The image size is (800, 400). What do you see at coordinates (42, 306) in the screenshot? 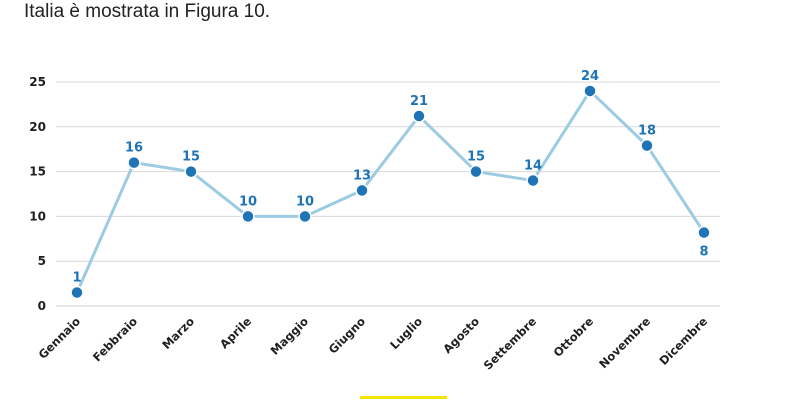
I see `y-tick-label: 0` at bounding box center [42, 306].